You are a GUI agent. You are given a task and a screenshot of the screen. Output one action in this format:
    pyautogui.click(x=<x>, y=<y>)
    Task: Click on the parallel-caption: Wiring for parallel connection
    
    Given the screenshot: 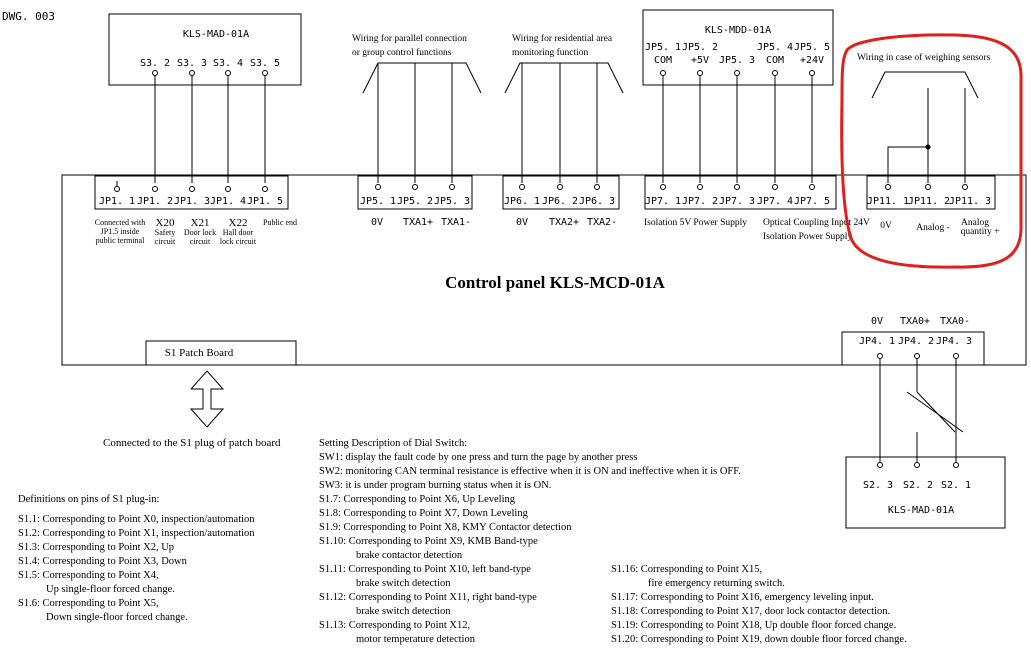 What is the action you would take?
    pyautogui.click(x=409, y=38)
    